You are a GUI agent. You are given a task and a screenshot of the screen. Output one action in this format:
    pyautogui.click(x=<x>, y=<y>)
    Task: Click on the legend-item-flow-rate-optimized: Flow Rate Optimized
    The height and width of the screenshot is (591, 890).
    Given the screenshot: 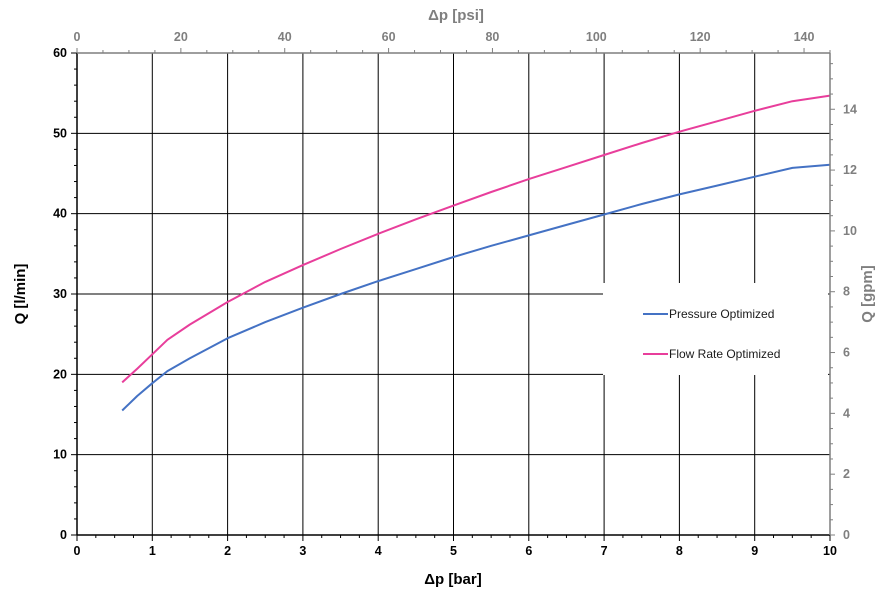 What is the action you would take?
    pyautogui.click(x=711, y=354)
    